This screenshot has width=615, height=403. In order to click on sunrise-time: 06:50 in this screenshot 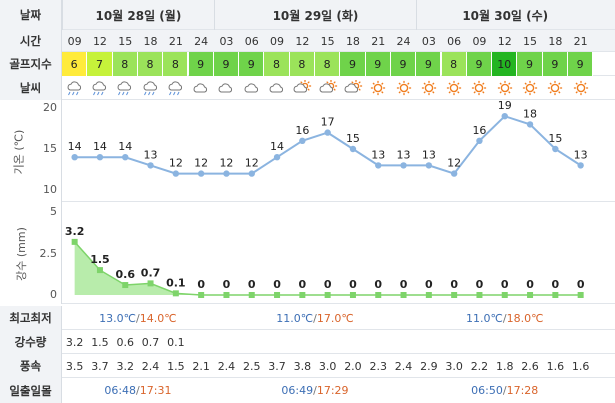, I will do `click(487, 390)`.